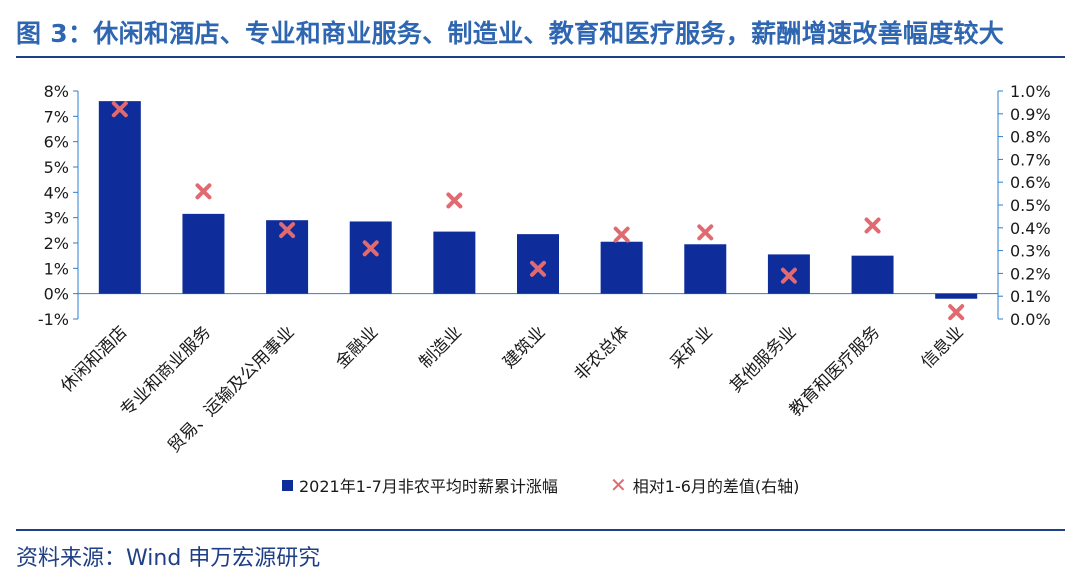  What do you see at coordinates (56, 268) in the screenshot?
I see `left-axis-tick-label: 1%` at bounding box center [56, 268].